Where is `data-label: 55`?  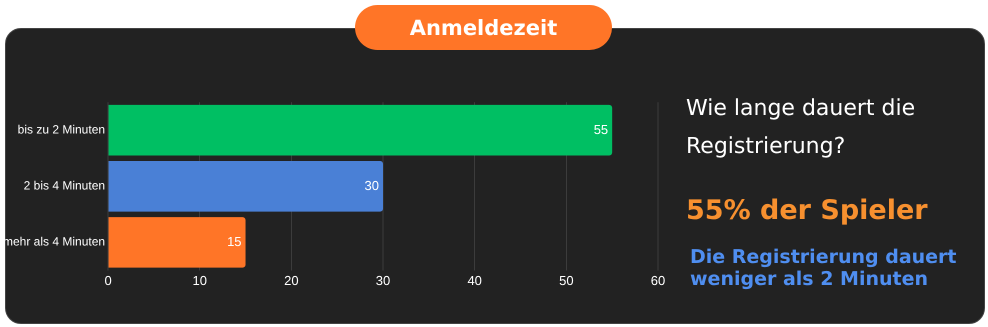
data-label: 55 is located at coordinates (601, 129).